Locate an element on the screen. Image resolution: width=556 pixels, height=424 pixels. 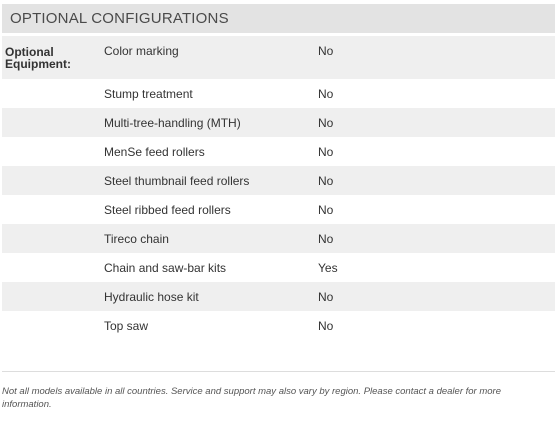
item-label: Color marking is located at coordinates (141, 51).